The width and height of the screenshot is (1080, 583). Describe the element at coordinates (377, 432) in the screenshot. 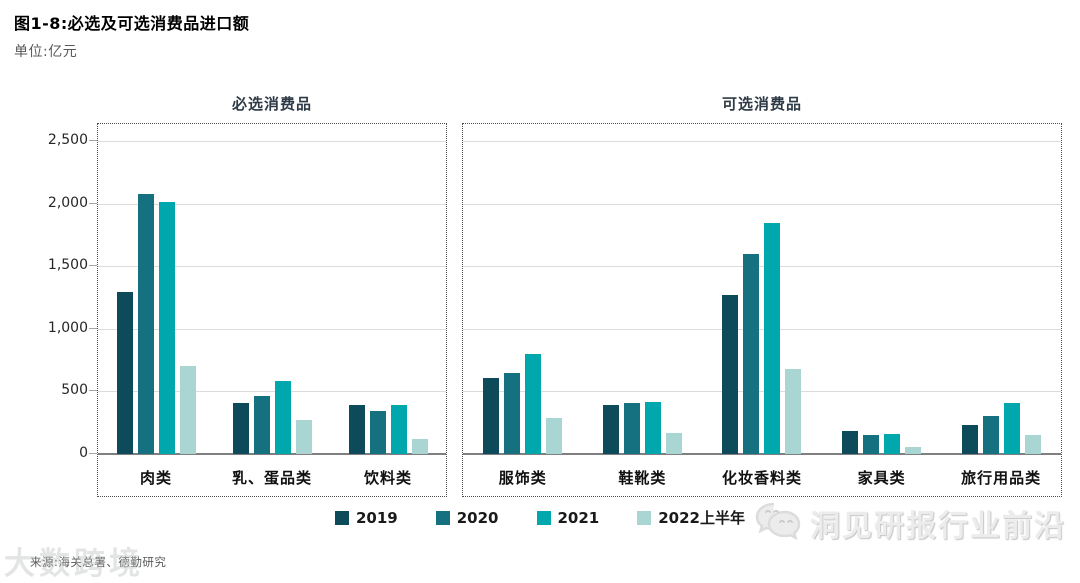

I see `bar-2020-饮料类` at that location.